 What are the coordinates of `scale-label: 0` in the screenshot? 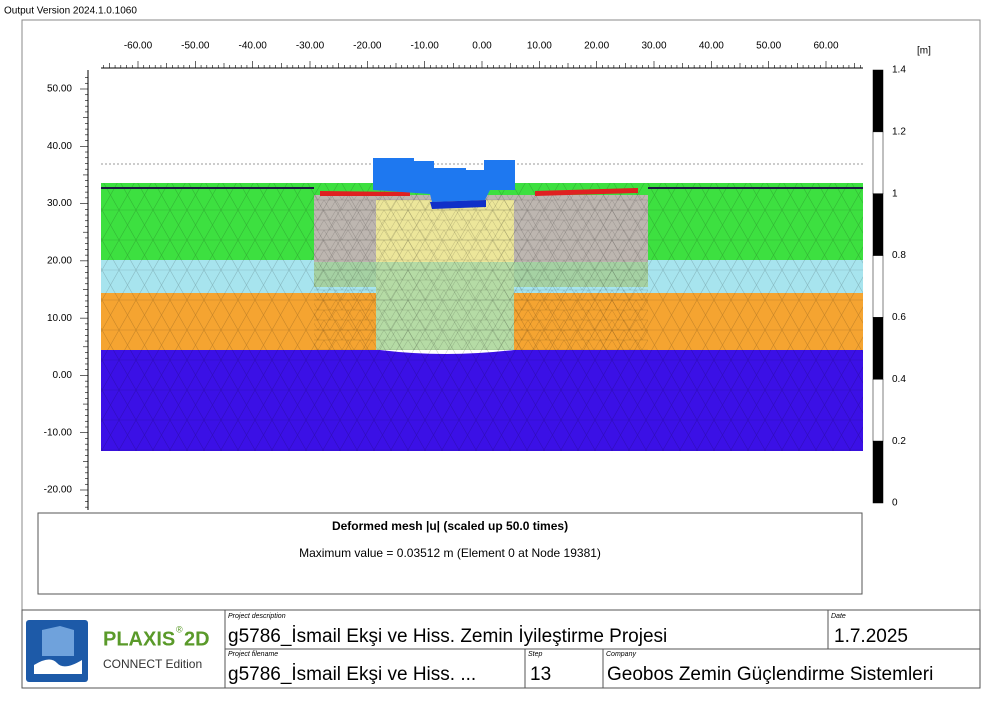 It's located at (895, 503).